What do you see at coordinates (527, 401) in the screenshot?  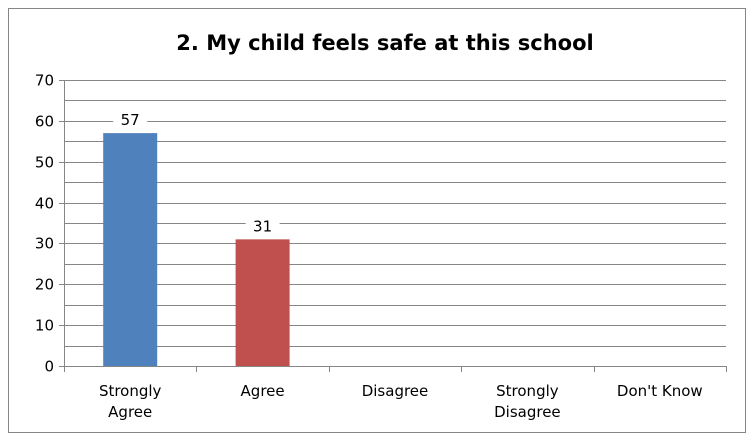 I see `x-tick-label: Strongly Disagree` at bounding box center [527, 401].